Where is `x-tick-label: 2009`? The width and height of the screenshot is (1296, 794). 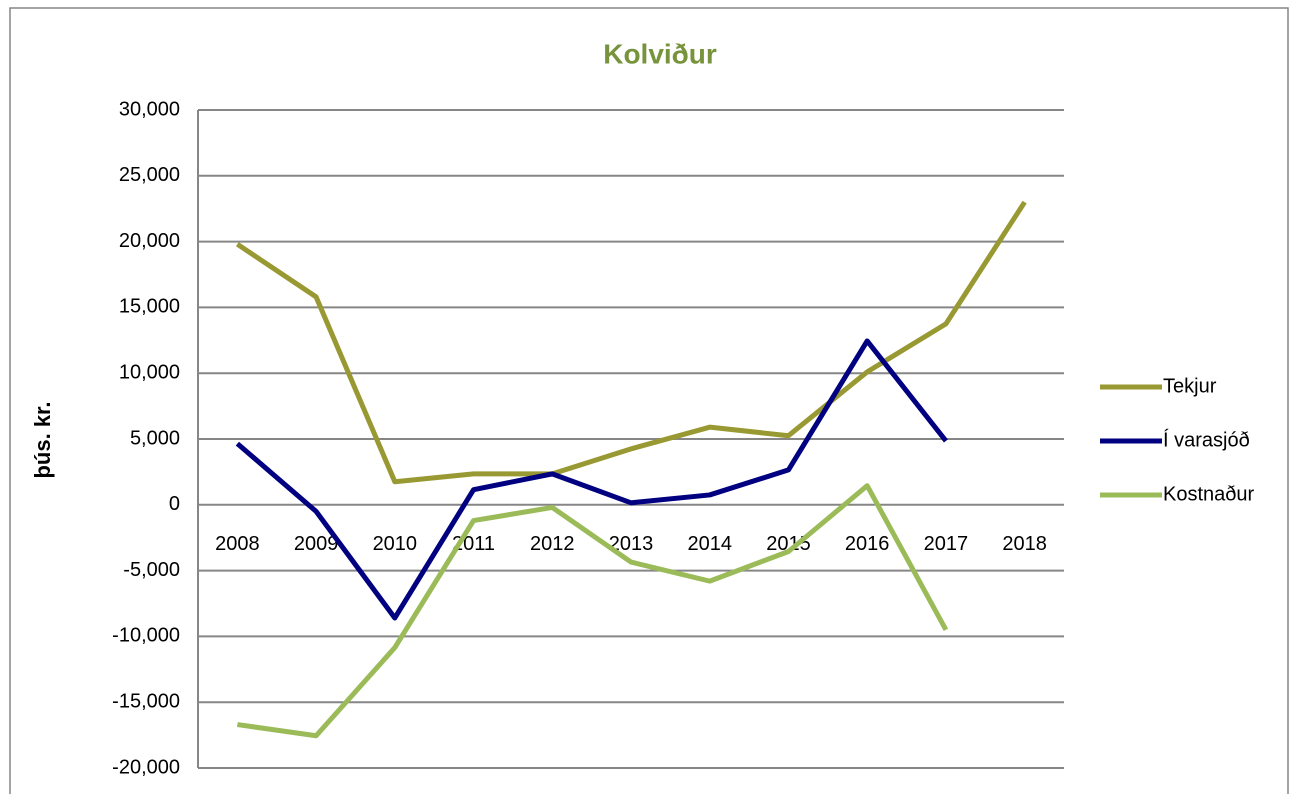 x-tick-label: 2009 is located at coordinates (316, 544).